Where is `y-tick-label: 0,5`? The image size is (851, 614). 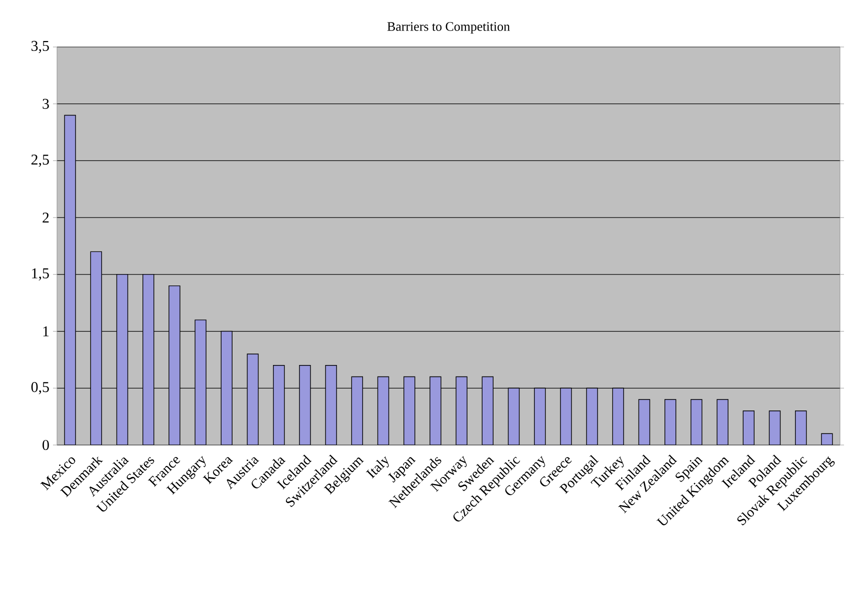
y-tick-label: 0,5 is located at coordinates (40, 388).